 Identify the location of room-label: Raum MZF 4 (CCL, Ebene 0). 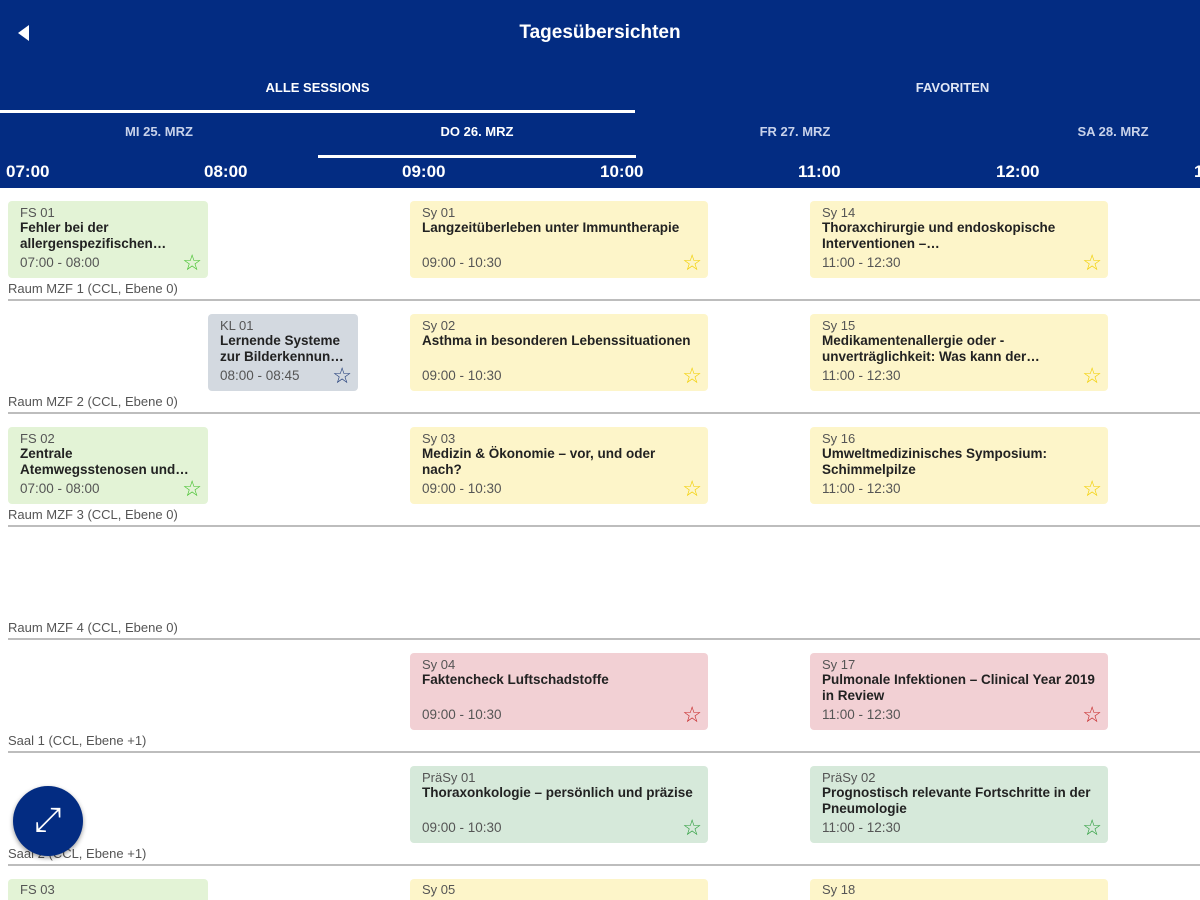
(93, 627).